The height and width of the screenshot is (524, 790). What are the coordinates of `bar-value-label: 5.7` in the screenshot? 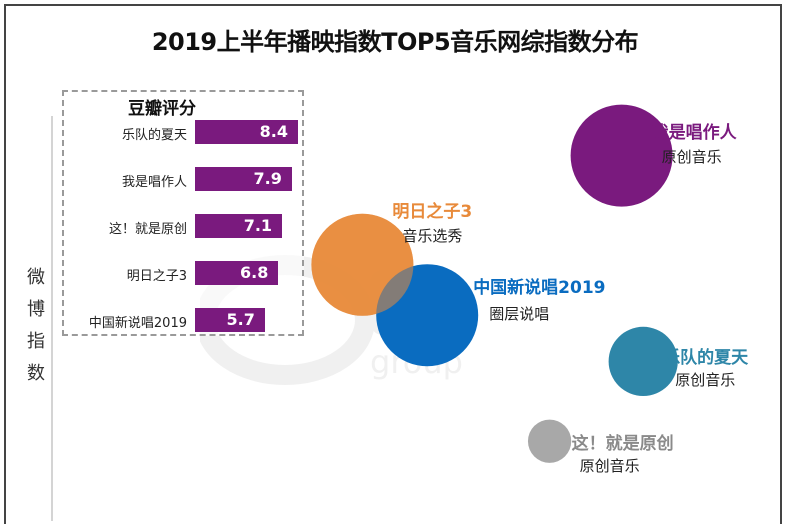 It's located at (240, 319).